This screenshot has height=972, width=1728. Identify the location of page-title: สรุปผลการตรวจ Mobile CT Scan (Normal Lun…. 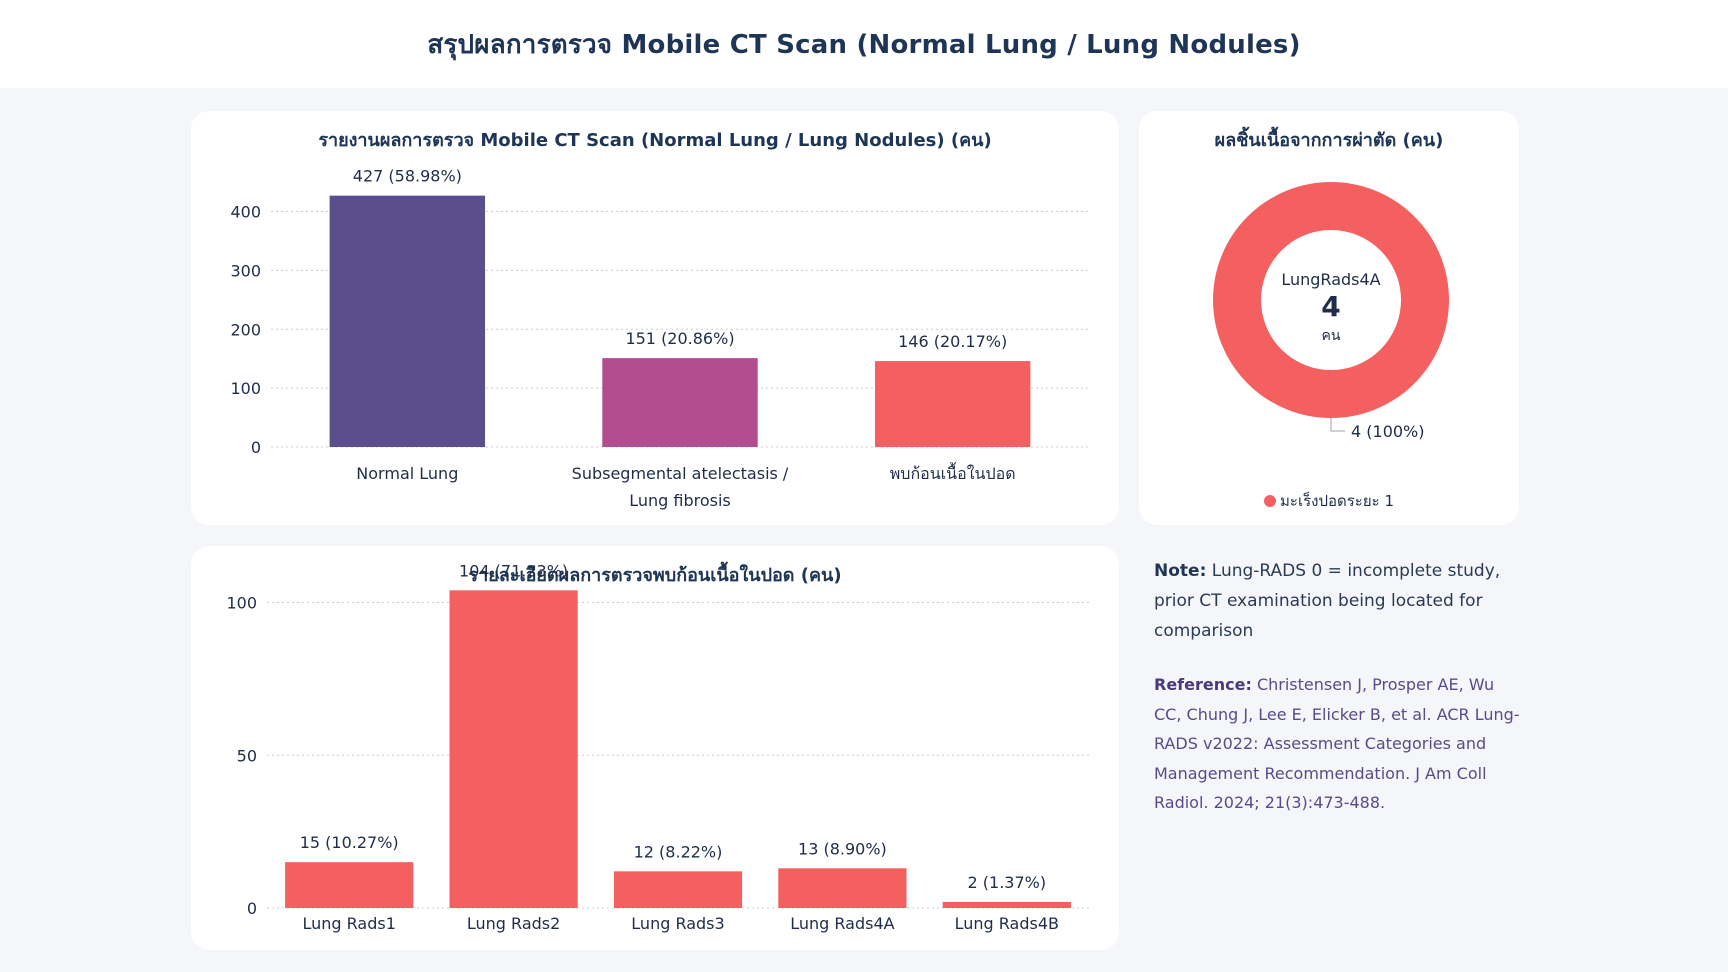
(864, 44).